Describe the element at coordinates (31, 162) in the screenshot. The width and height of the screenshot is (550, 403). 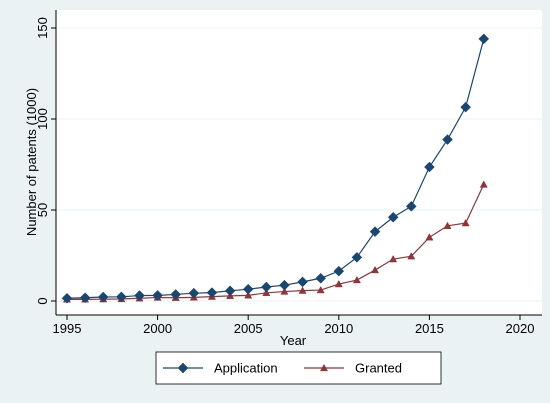
I see `y-axis-title: Number of patents (1000)` at that location.